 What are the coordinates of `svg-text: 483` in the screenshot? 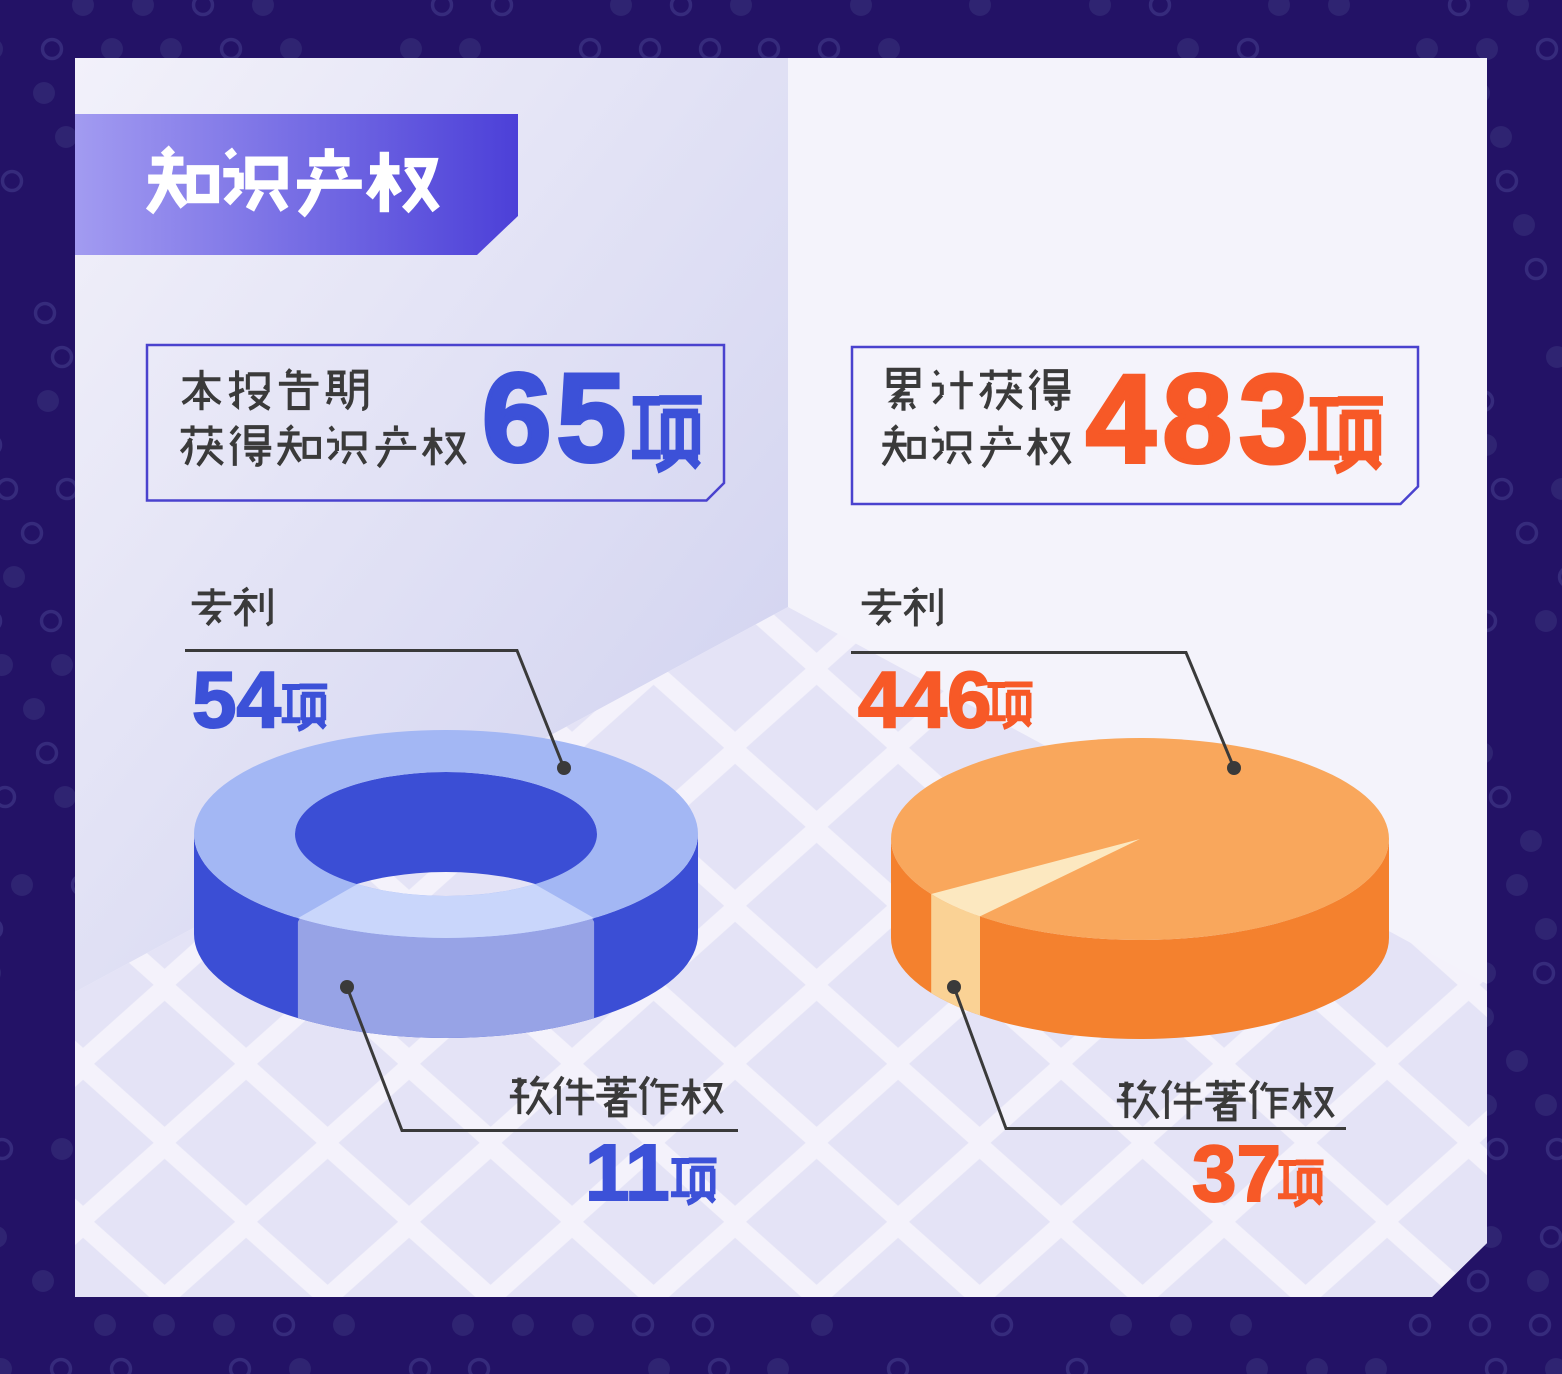 It's located at (1201, 419).